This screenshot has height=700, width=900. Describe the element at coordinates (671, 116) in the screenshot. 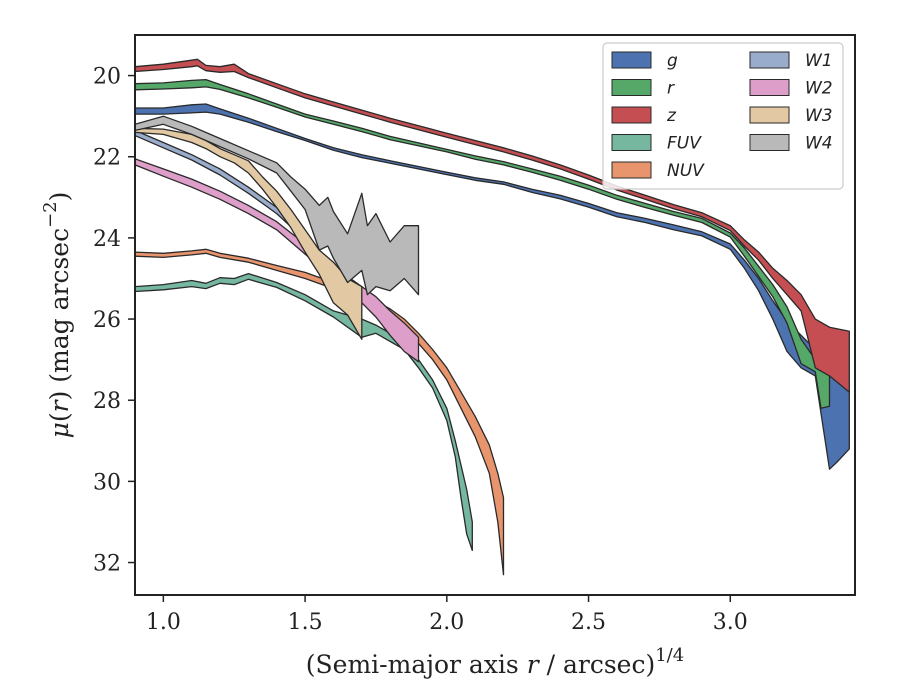

I see `legend-label-z: z` at that location.